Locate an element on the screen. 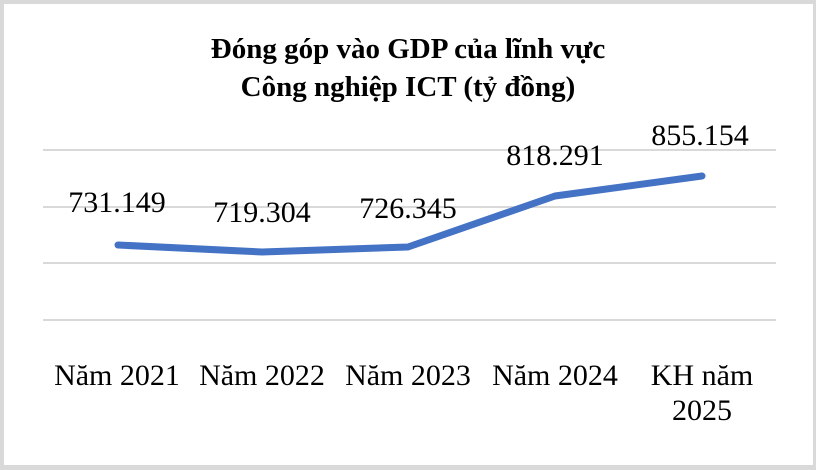 This screenshot has width=816, height=470. x-axis-label-line-2: 2025 is located at coordinates (702, 410).